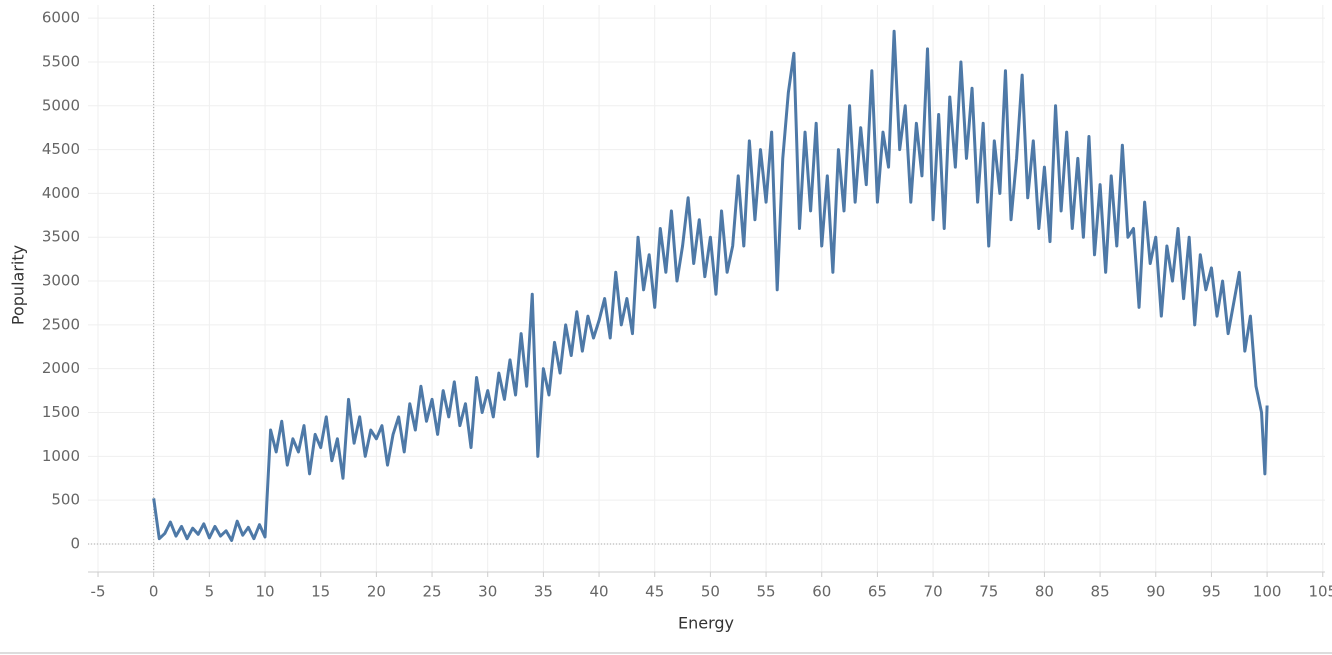 The image size is (1332, 655). Describe the element at coordinates (61, 368) in the screenshot. I see `y-tick-label: 2000` at that location.